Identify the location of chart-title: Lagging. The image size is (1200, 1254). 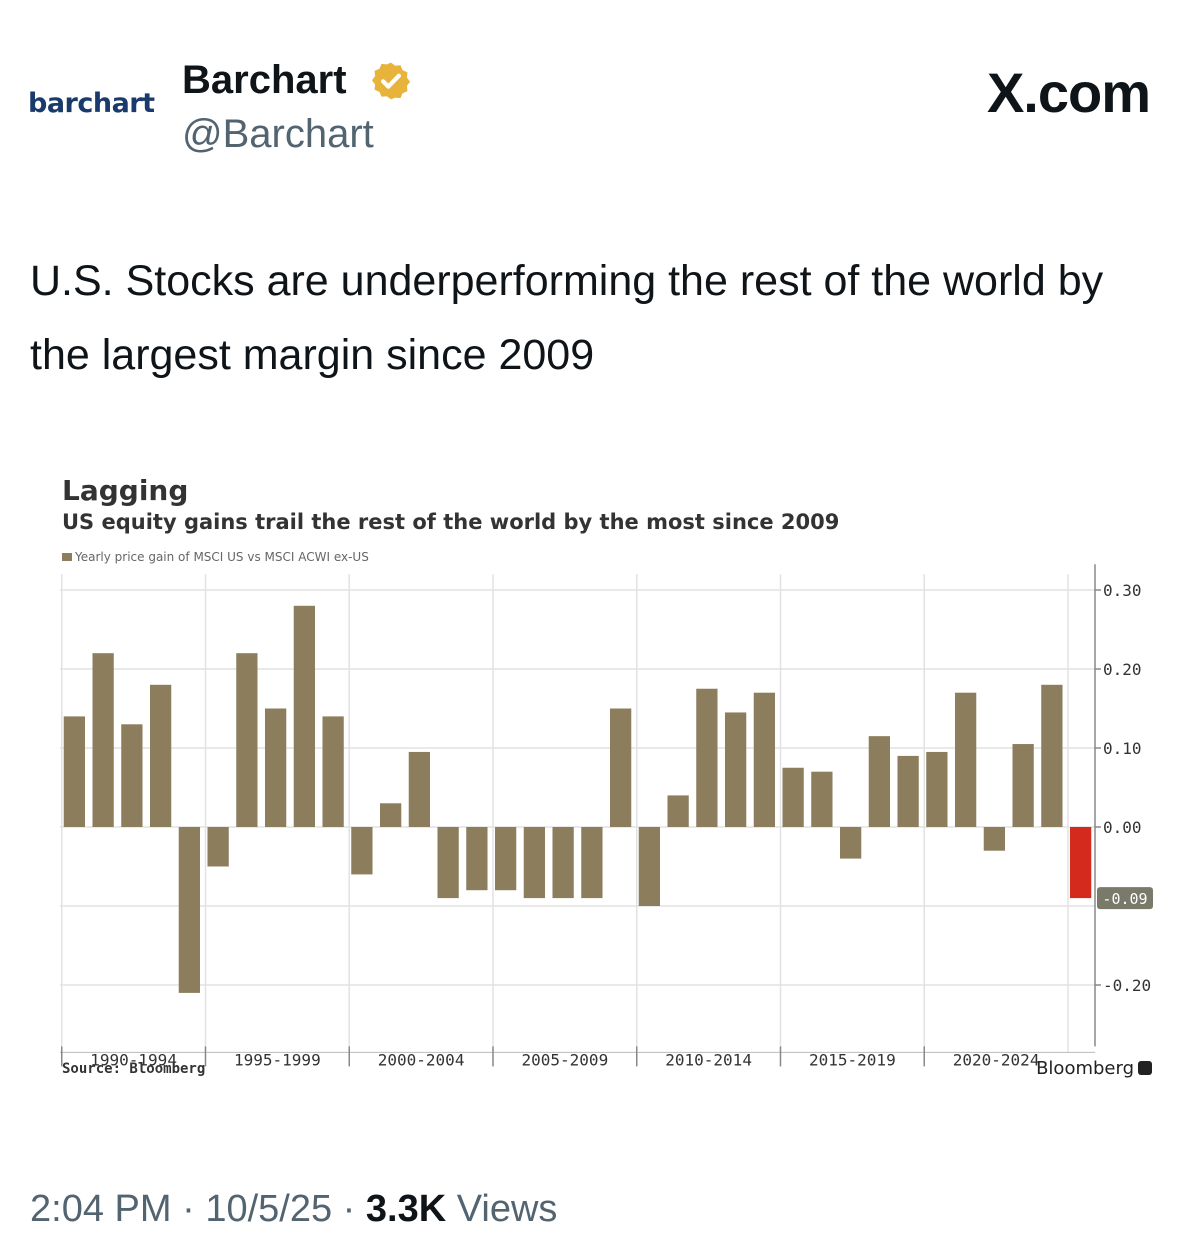
(125, 490).